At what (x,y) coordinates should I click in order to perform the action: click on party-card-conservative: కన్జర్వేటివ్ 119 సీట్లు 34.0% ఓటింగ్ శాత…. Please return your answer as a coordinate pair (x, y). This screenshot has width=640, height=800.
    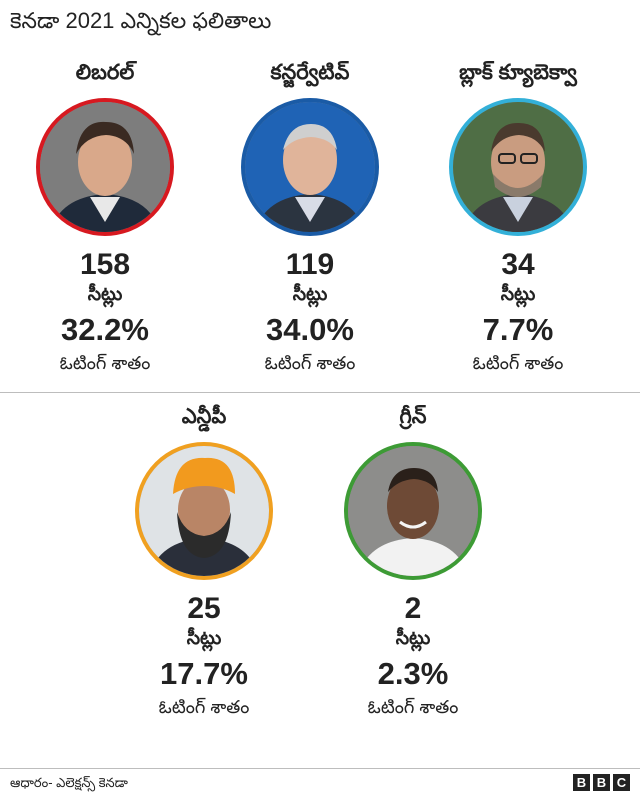
    Looking at the image, I should click on (310, 217).